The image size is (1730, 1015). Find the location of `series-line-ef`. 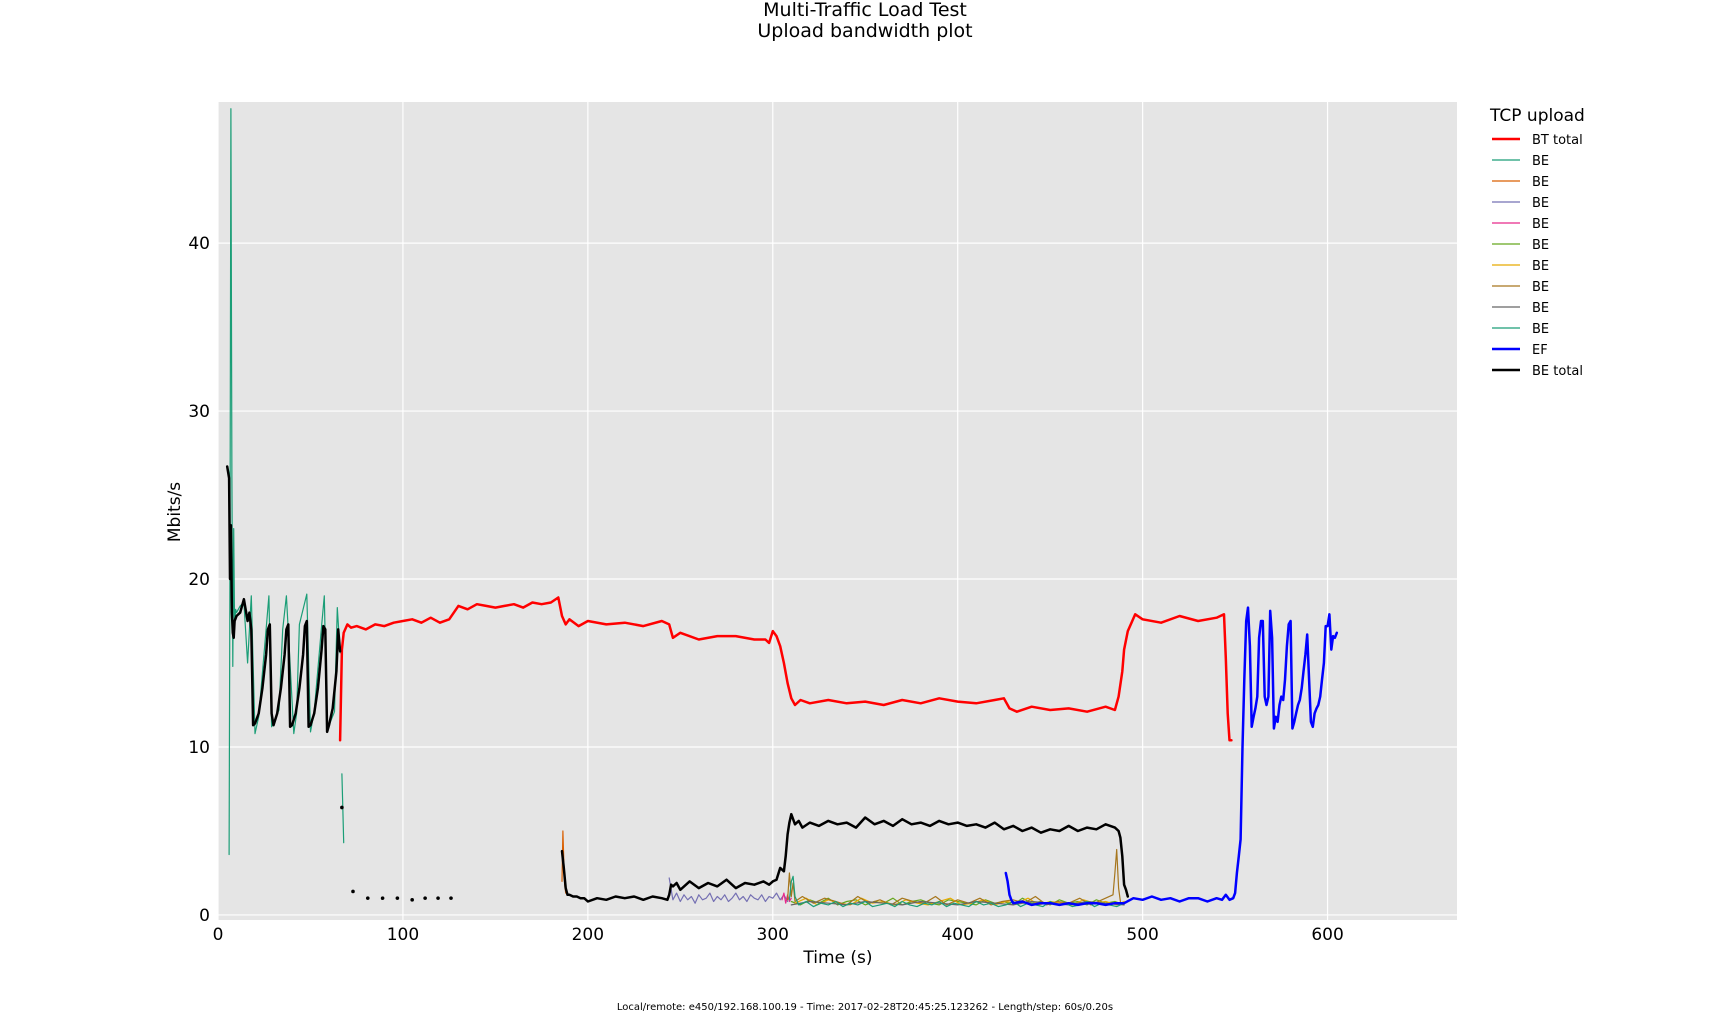

series-line-ef is located at coordinates (1171, 756).